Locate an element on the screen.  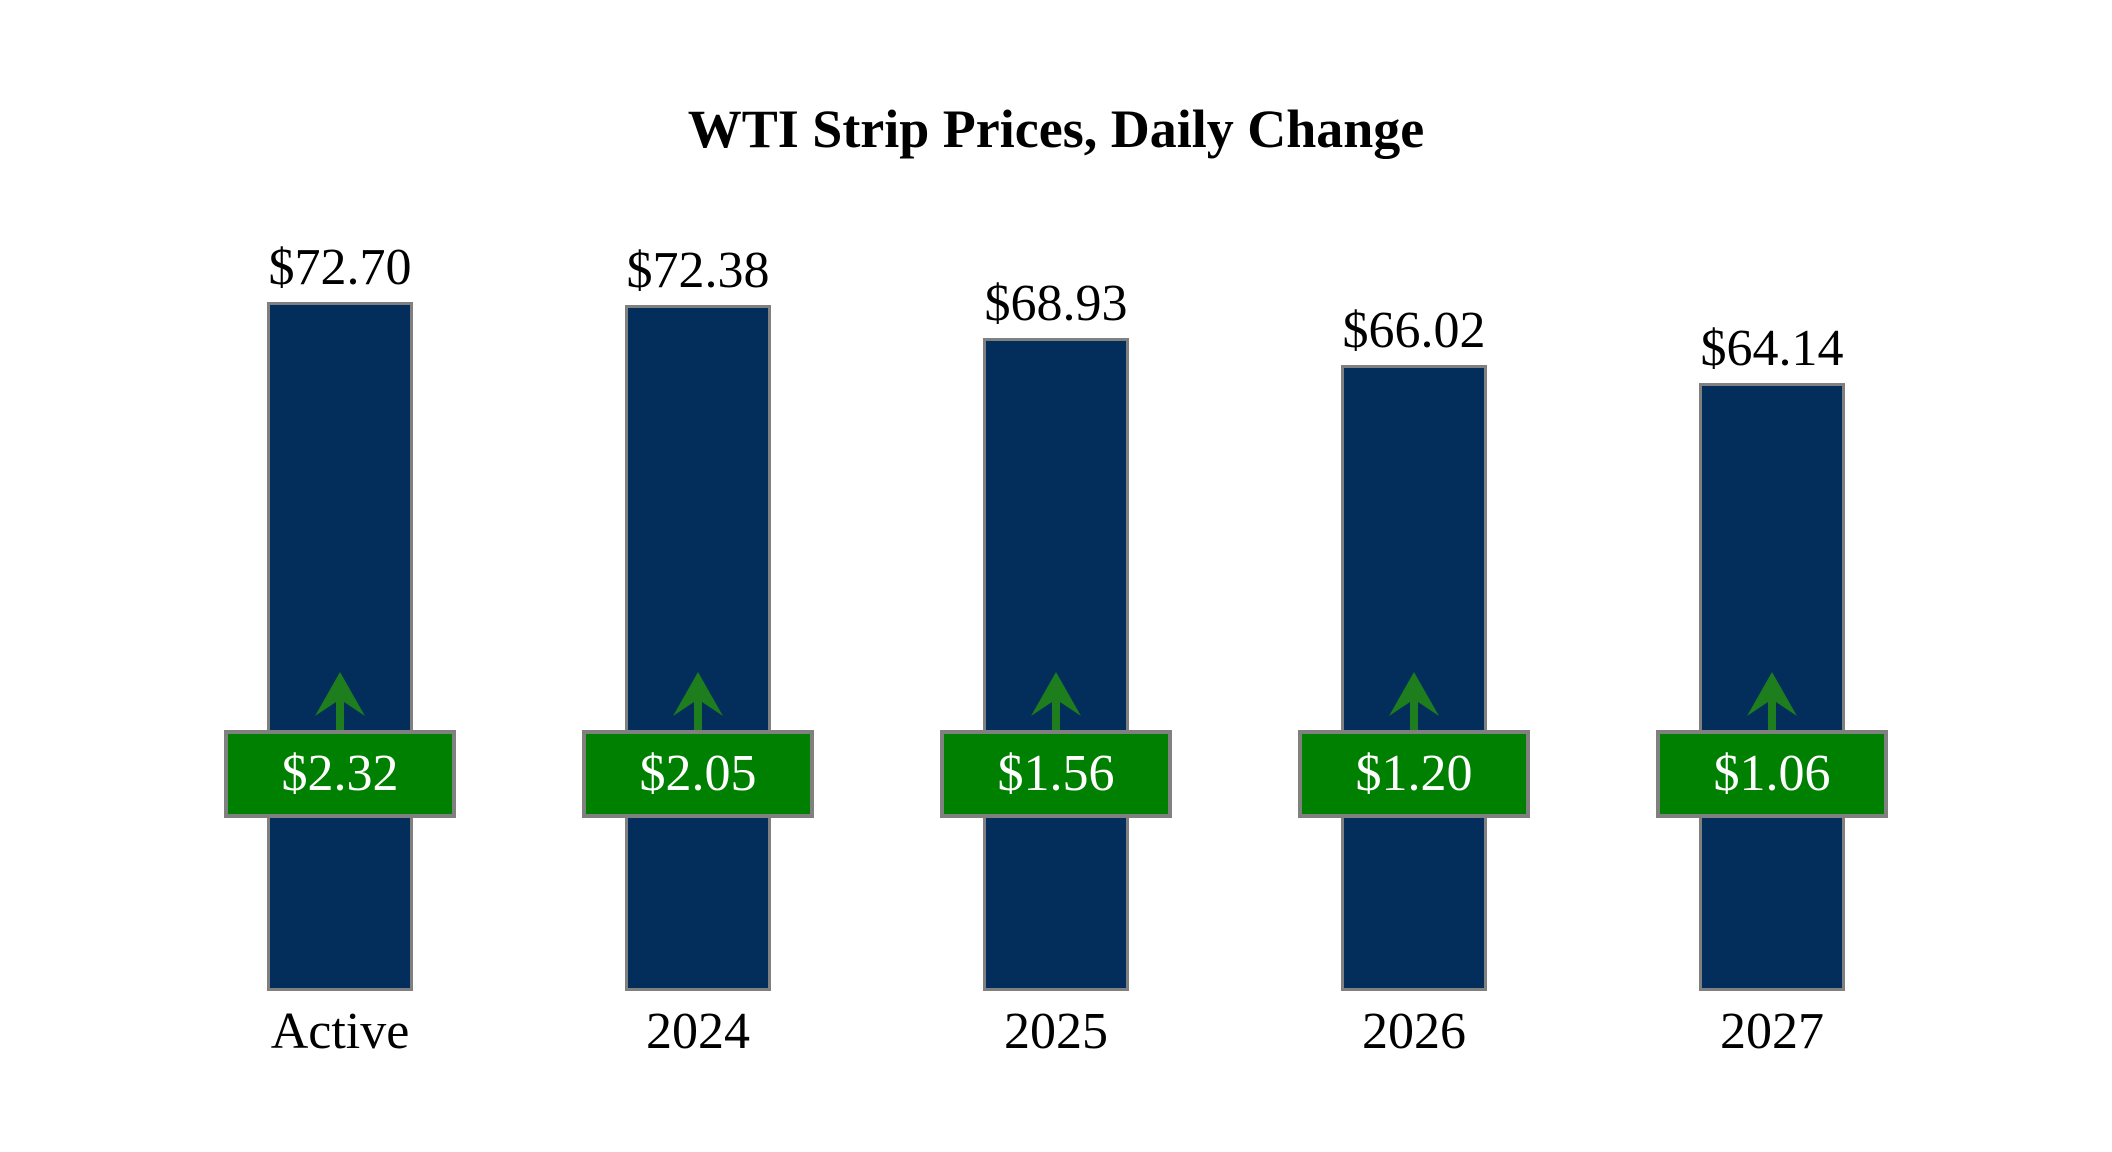
change-badge: $2.05 is located at coordinates (698, 774).